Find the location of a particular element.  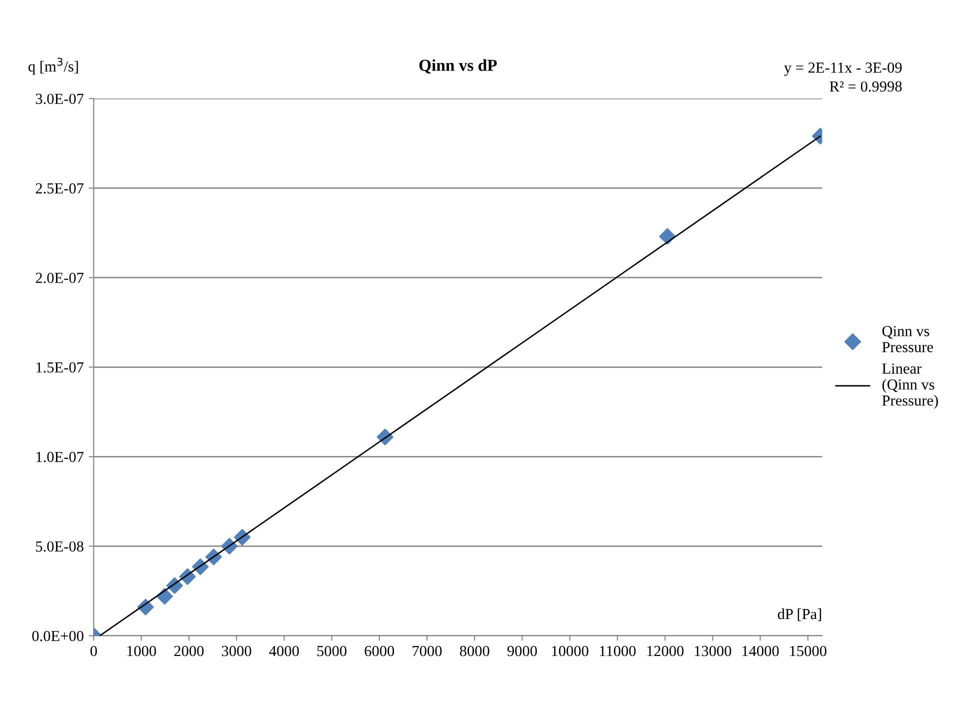

x-tick-label: 8000 is located at coordinates (475, 651).